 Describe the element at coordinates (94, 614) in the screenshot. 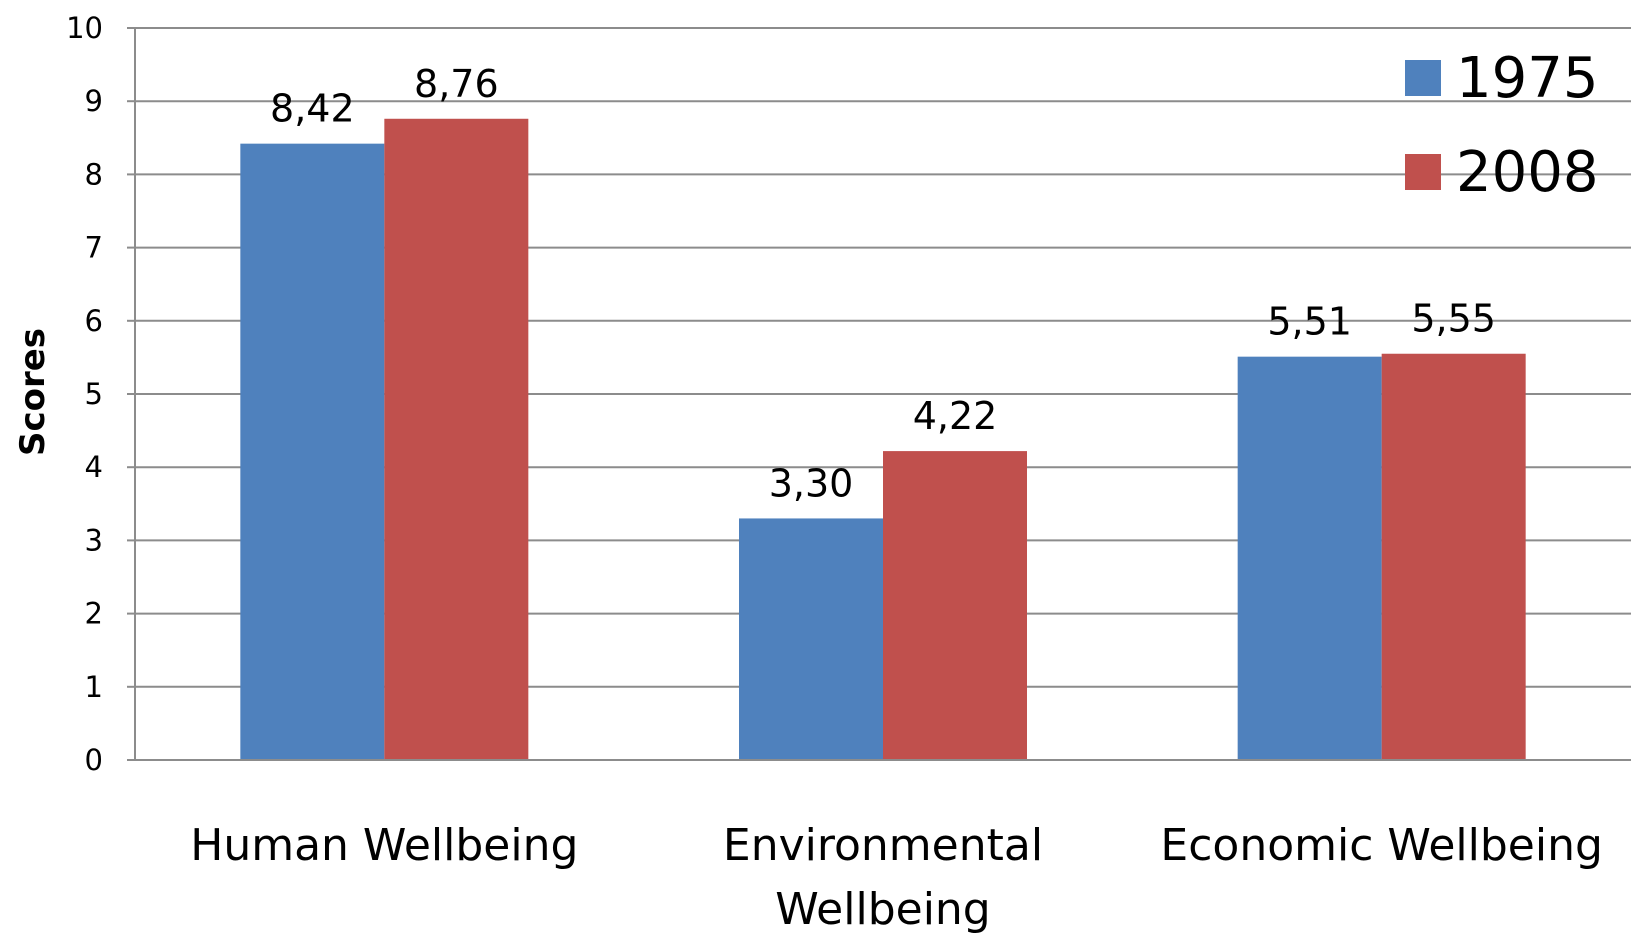

I see `y-tick-label: 2` at that location.